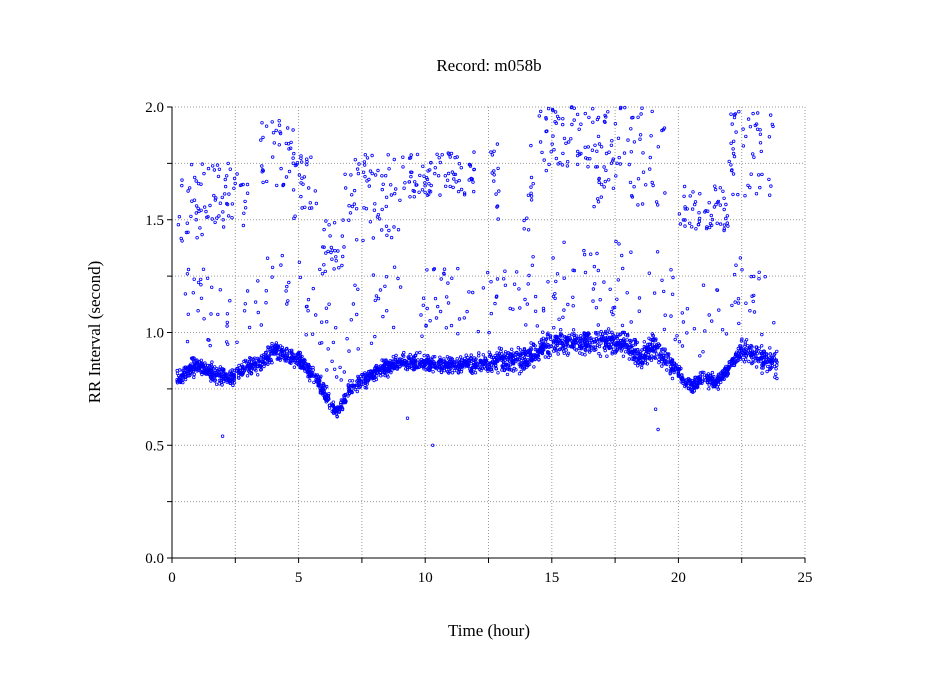 The image size is (949, 697). I want to click on x-axis-label: Time (hour), so click(489, 630).